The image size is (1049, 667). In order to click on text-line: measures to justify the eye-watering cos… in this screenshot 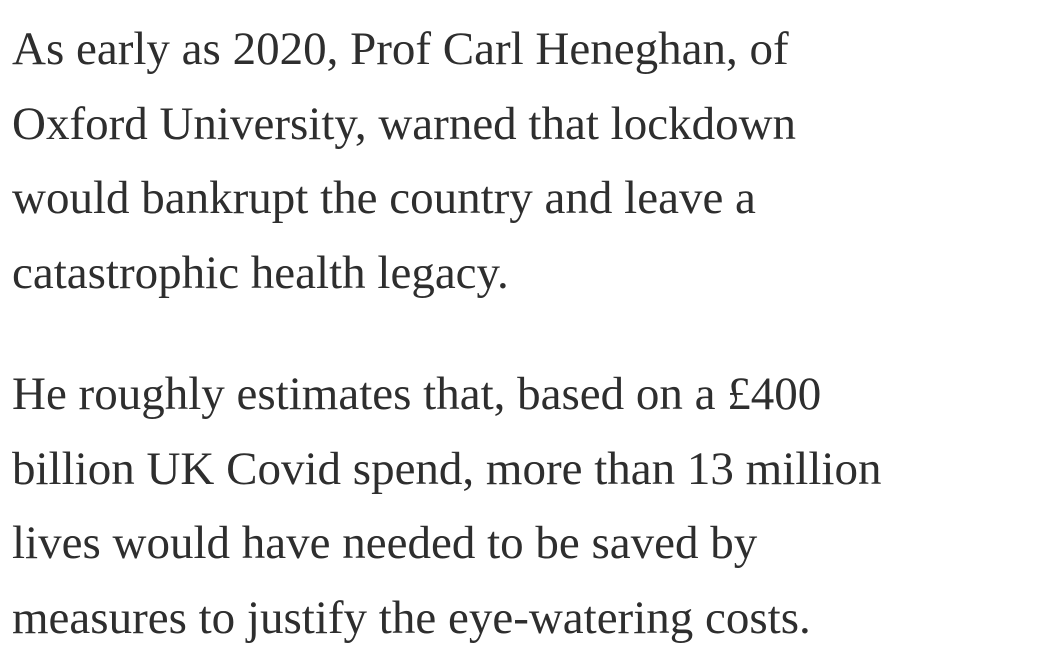, I will do `click(411, 617)`.